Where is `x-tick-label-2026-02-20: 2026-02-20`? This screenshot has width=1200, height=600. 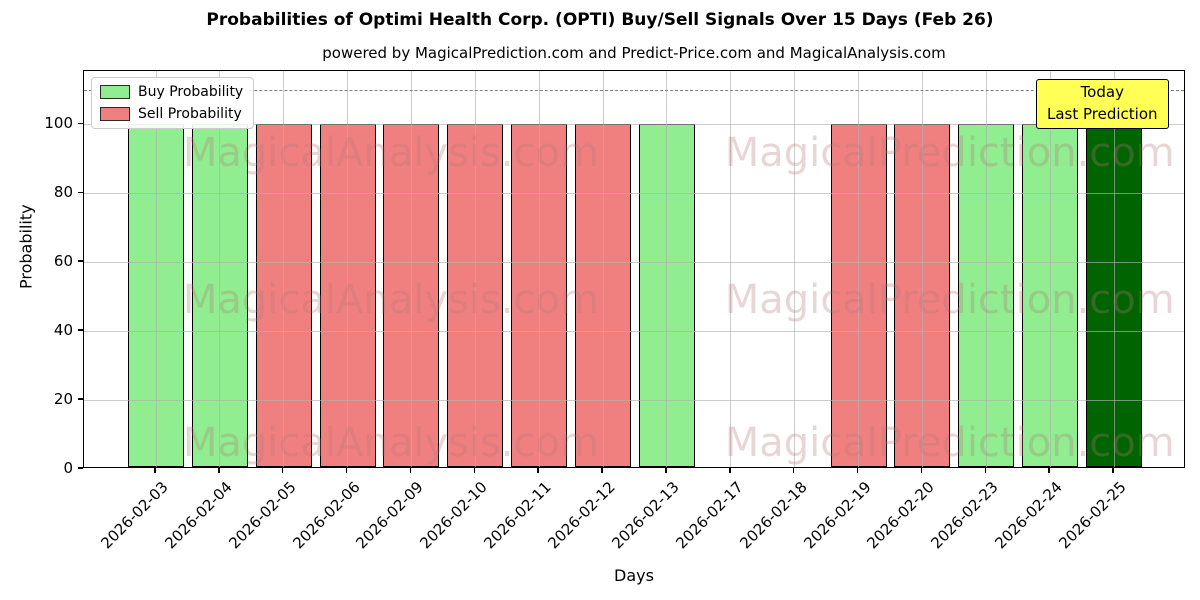
x-tick-label-2026-02-20: 2026-02-20 is located at coordinates (901, 515).